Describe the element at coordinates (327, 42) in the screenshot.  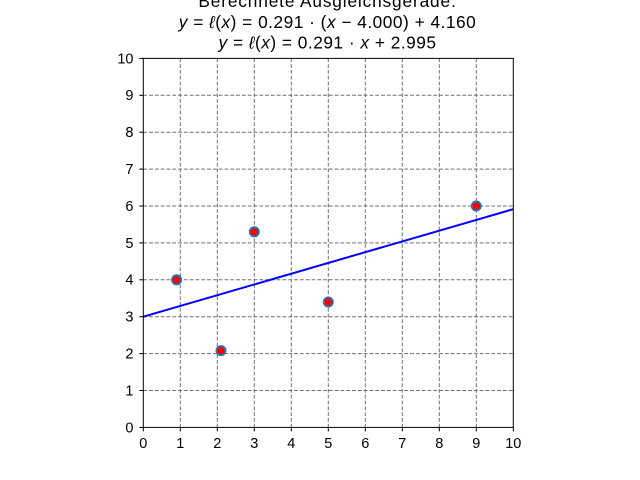
I see `svg-text: y = ℓ(x) = 0.291 · x + 2.995` at that location.